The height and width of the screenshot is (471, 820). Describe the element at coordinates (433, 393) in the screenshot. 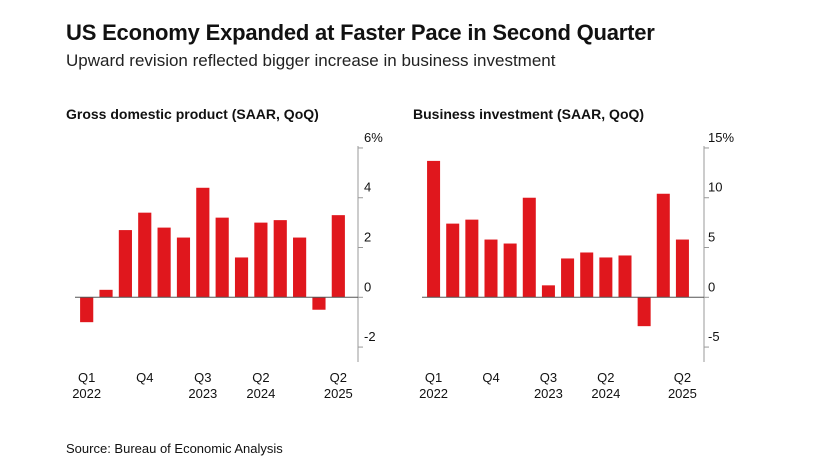

I see `business-investment-x-tick-year-label: 2022` at that location.